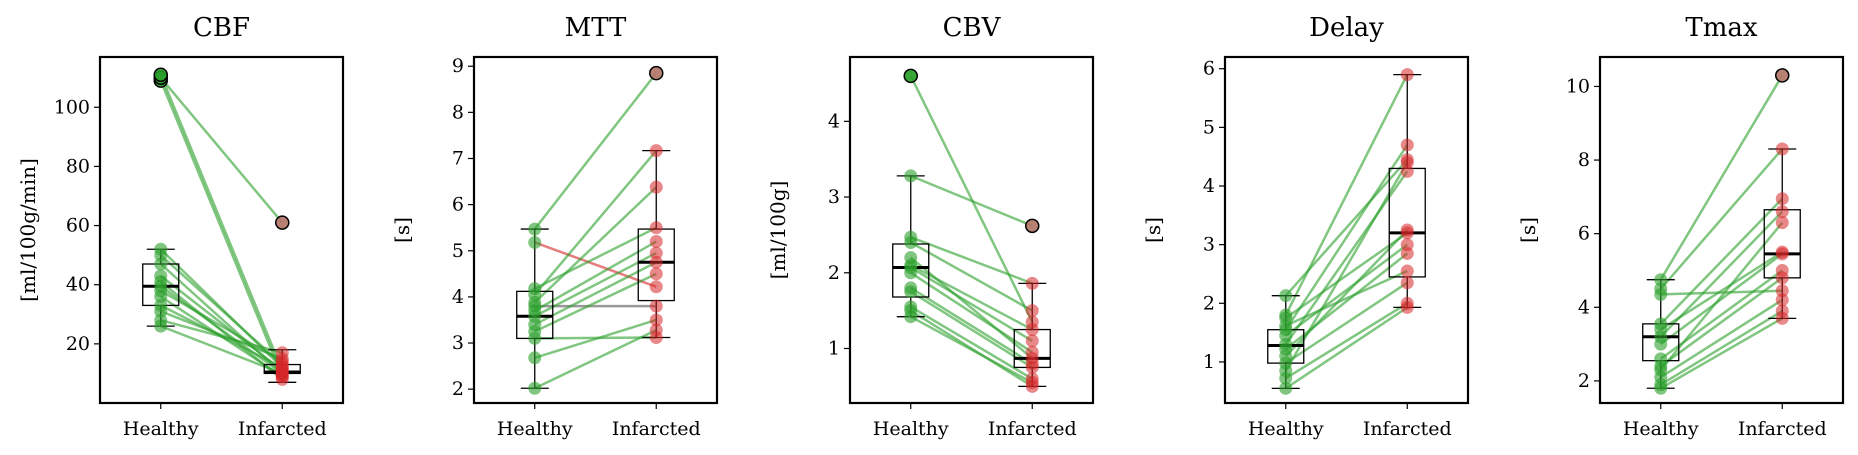 Image resolution: width=1858 pixels, height=455 pixels. I want to click on mtt-ylabel: [s], so click(402, 230).